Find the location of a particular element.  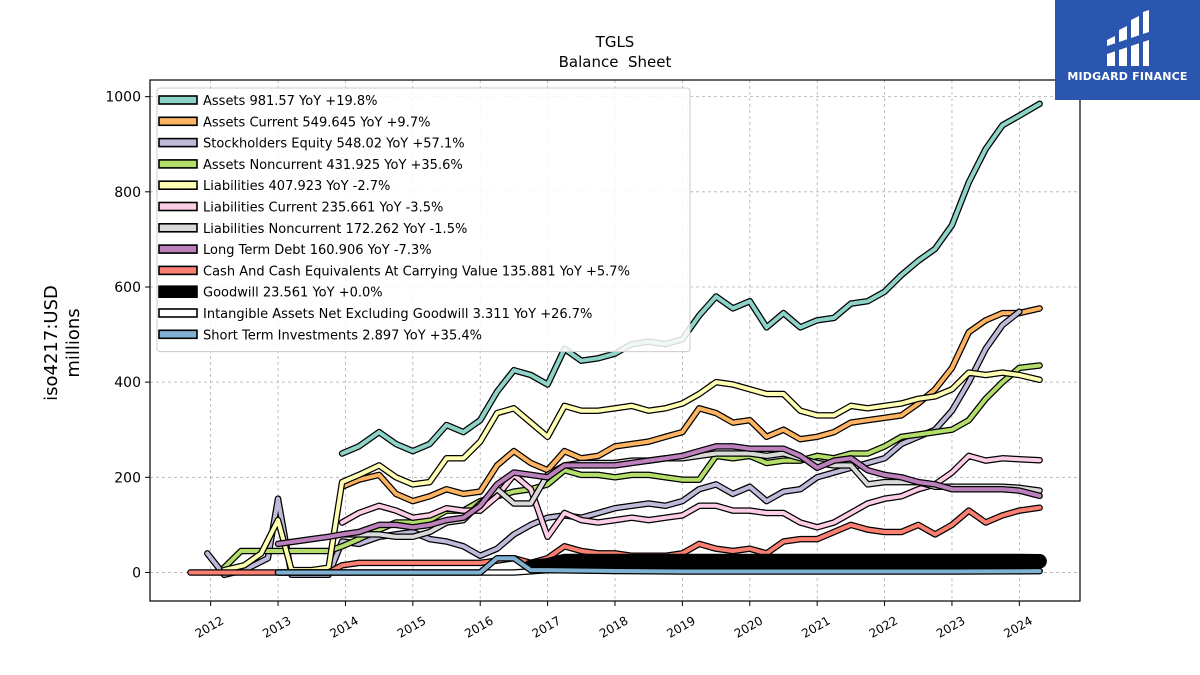

x-tick-label: 2015 is located at coordinates (411, 626).